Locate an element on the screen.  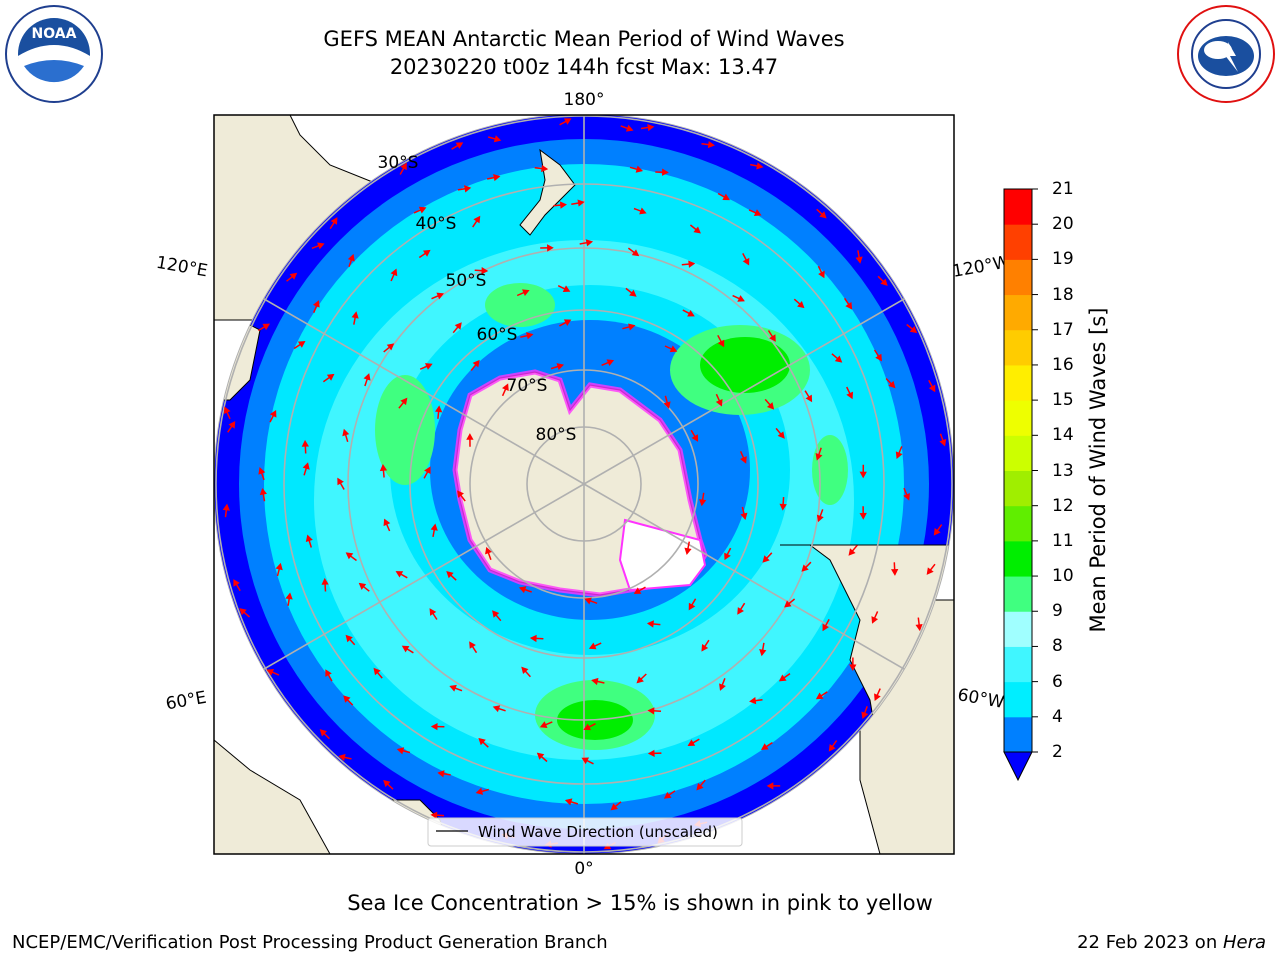
colorbar-extend-min is located at coordinates (1018, 766).